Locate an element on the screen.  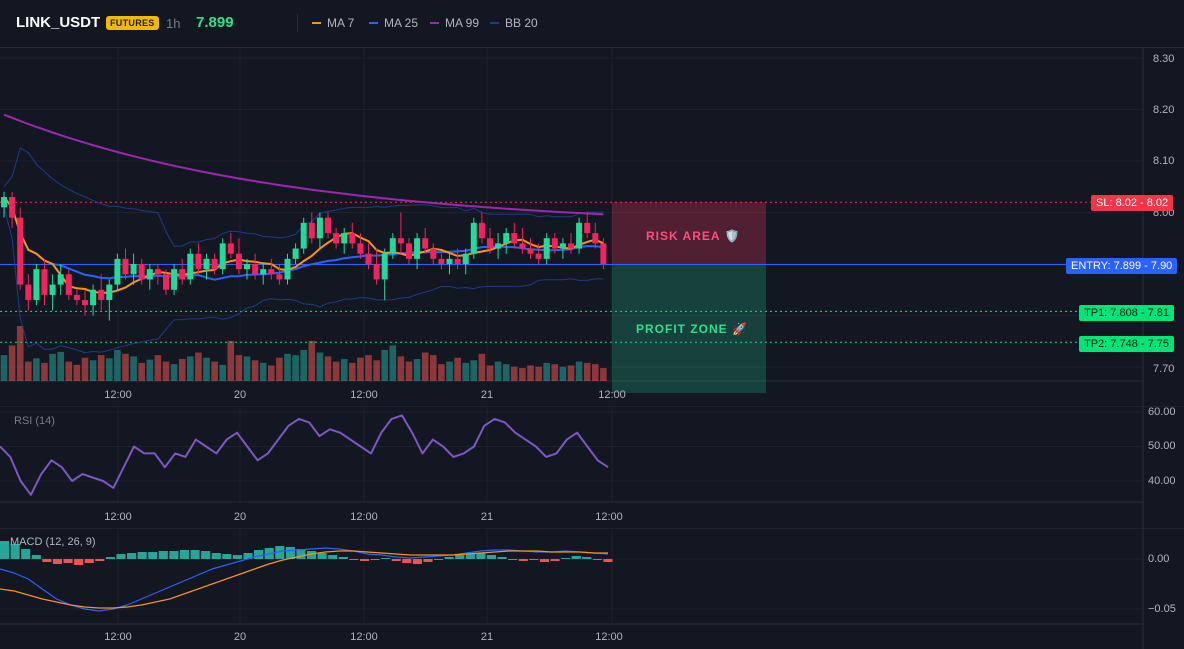
x-tick-macd-3: 21 is located at coordinates (487, 637).